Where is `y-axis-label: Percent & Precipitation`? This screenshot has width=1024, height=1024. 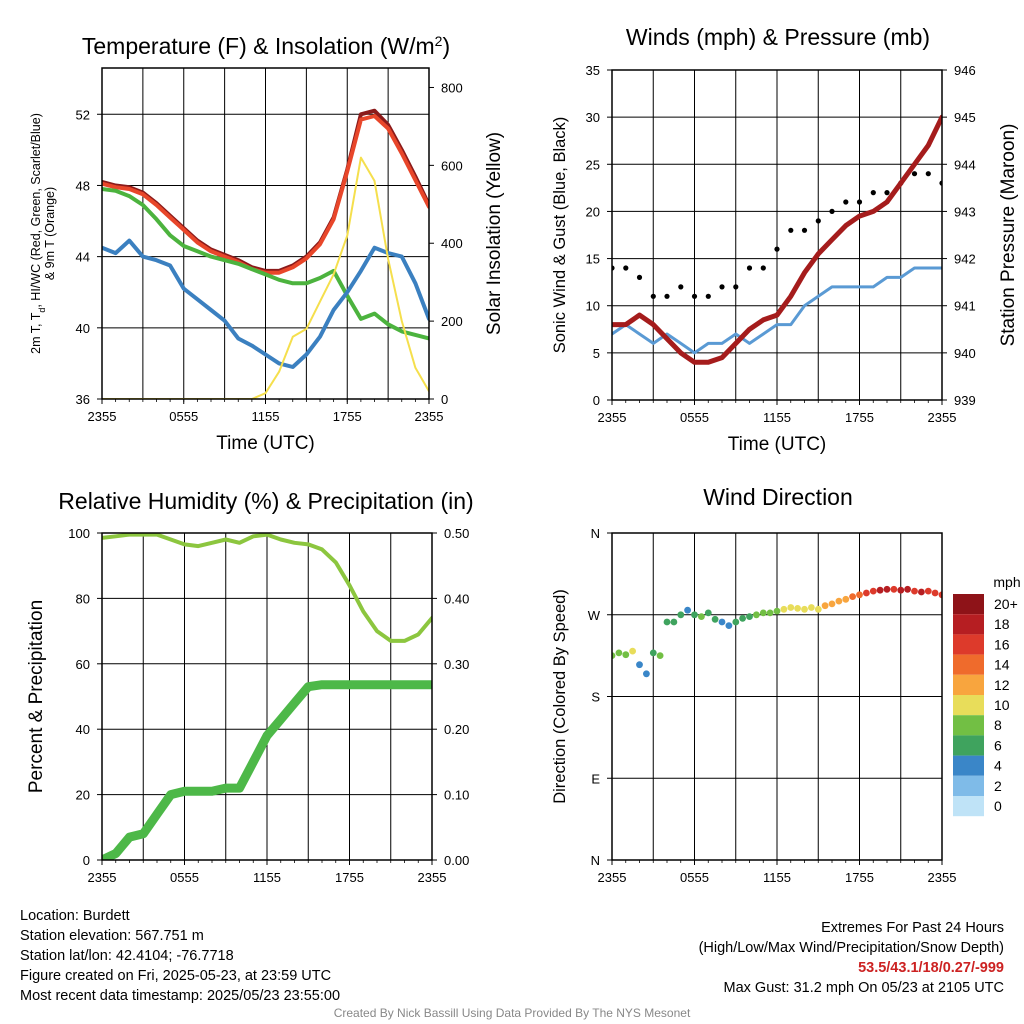
y-axis-label: Percent & Precipitation is located at coordinates (36, 696).